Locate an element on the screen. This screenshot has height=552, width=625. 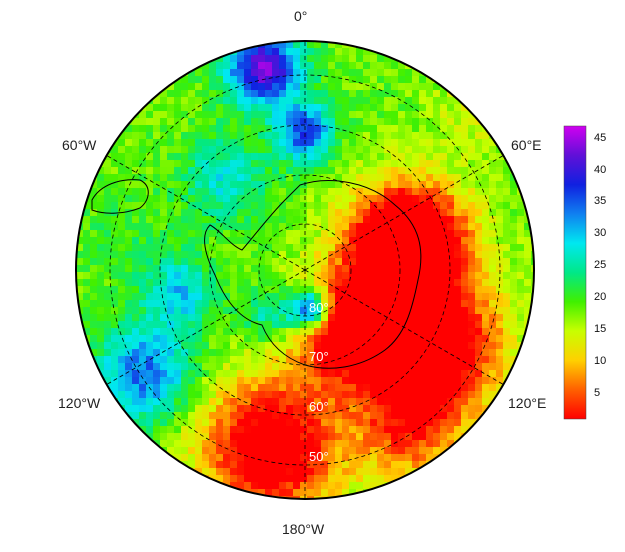
colorbar is located at coordinates (575, 272).